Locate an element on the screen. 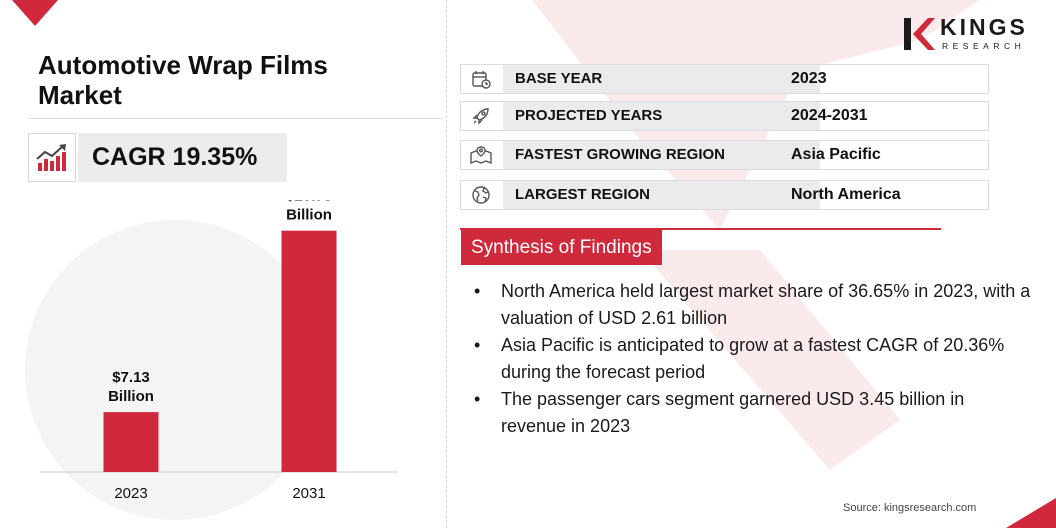 The height and width of the screenshot is (528, 1056). stat-row-base-year: BASE YEAR 2023 is located at coordinates (724, 79).